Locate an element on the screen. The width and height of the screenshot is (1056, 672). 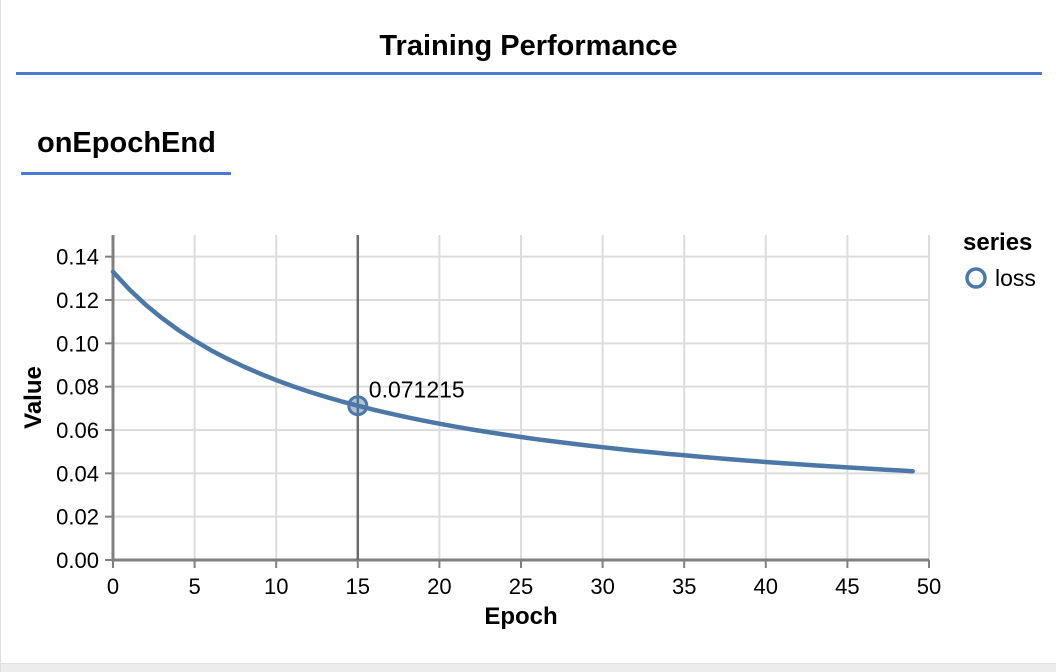
x-tick-label: 5 is located at coordinates (194, 586).